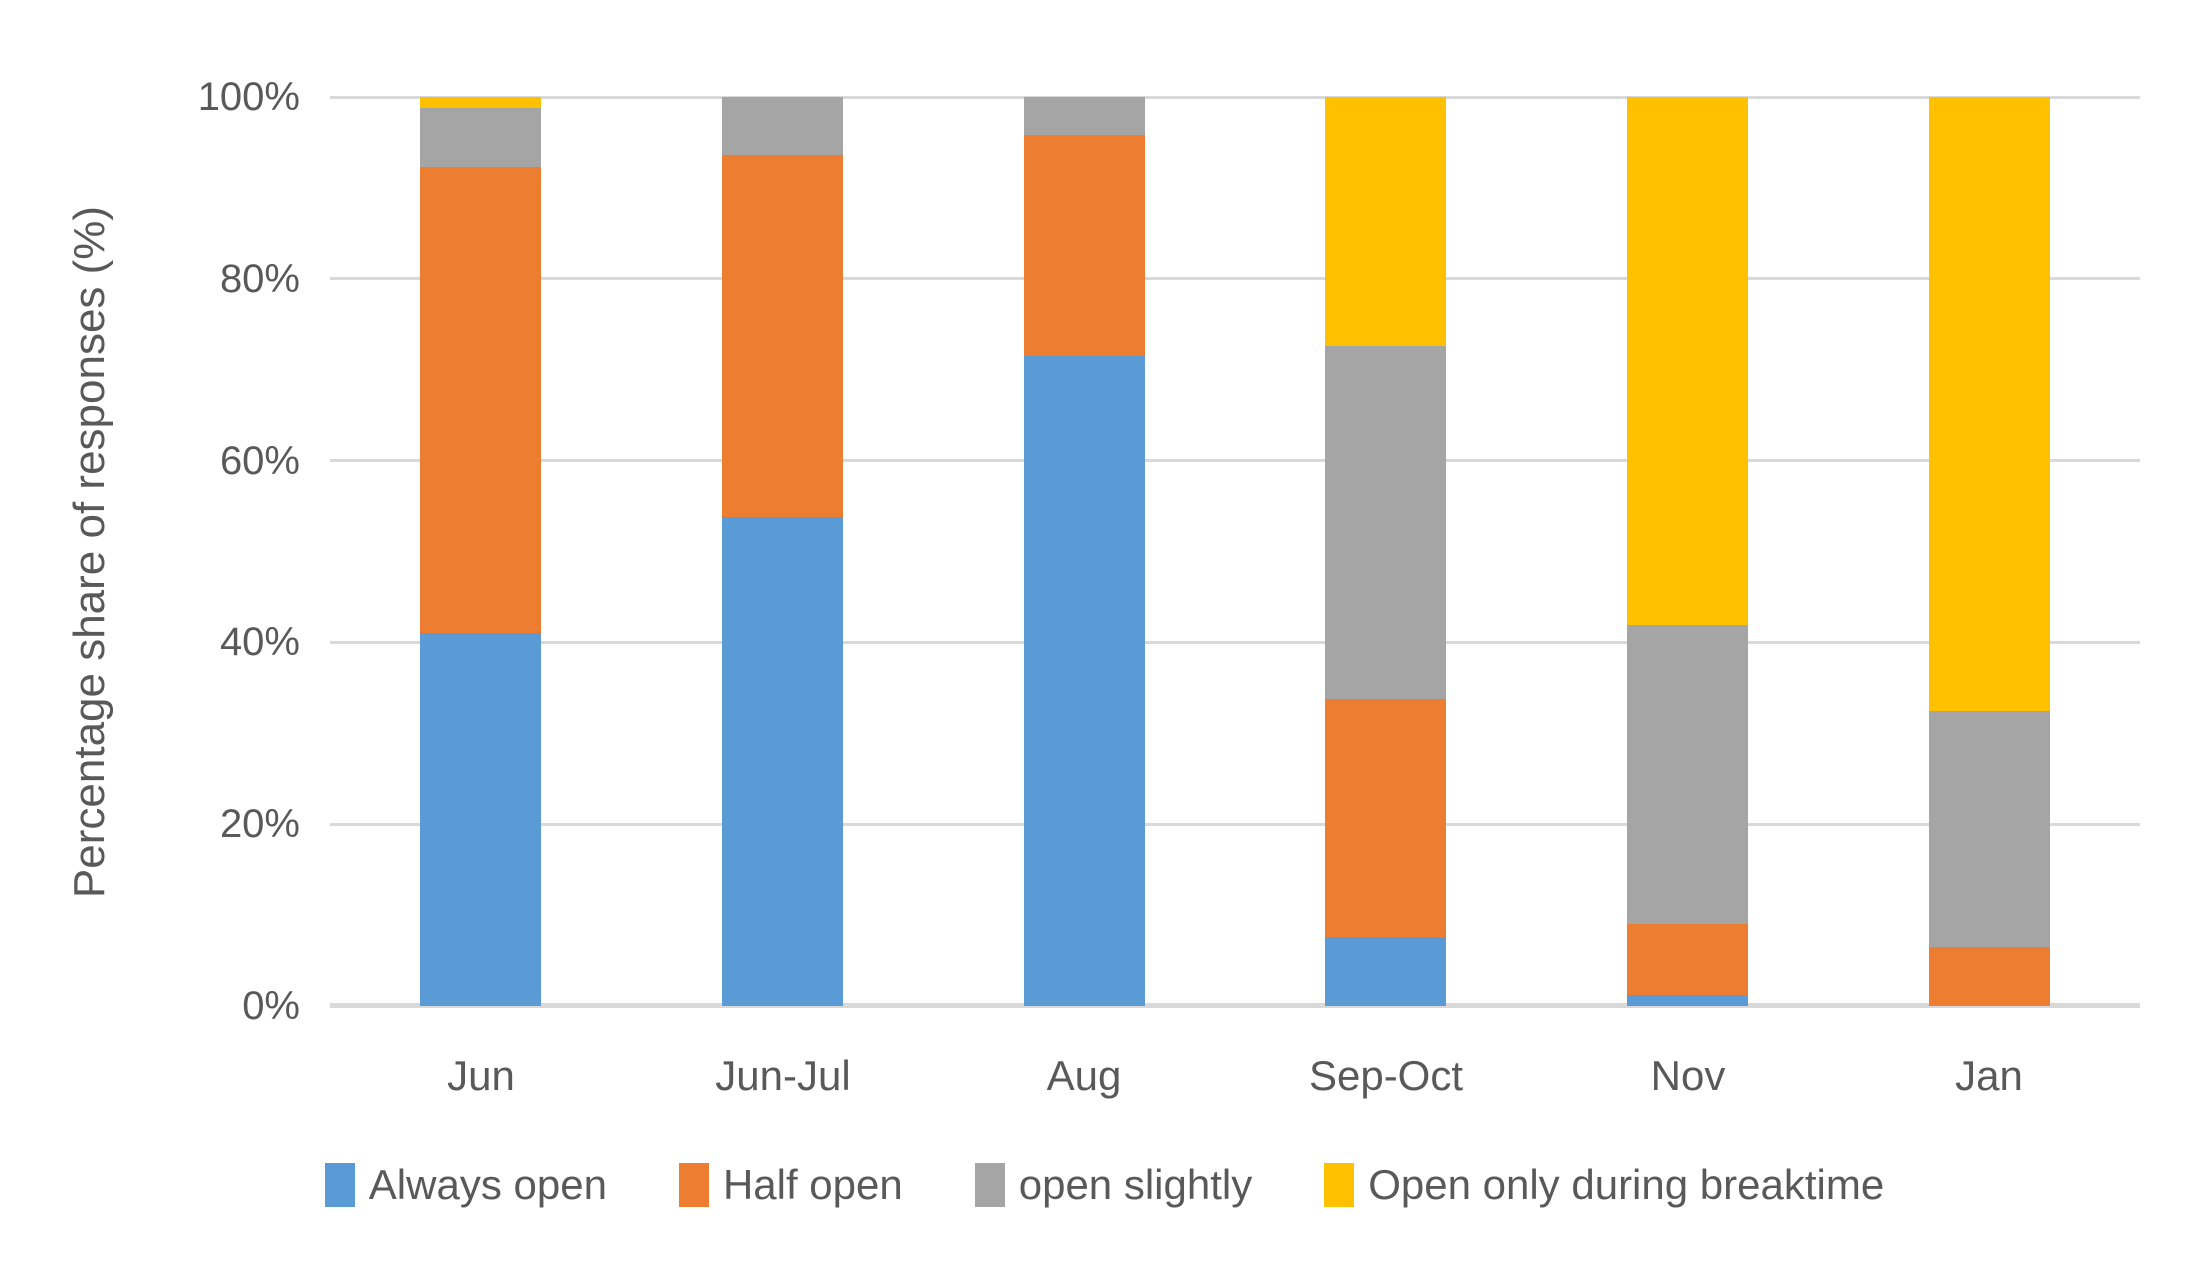  I want to click on legend-label: Open only during breaktime, so click(1626, 1184).